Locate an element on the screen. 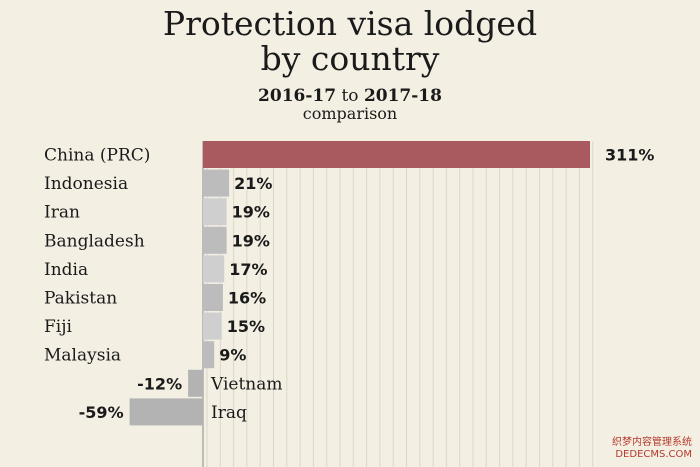  category-label-5: Pakistan is located at coordinates (80, 299).